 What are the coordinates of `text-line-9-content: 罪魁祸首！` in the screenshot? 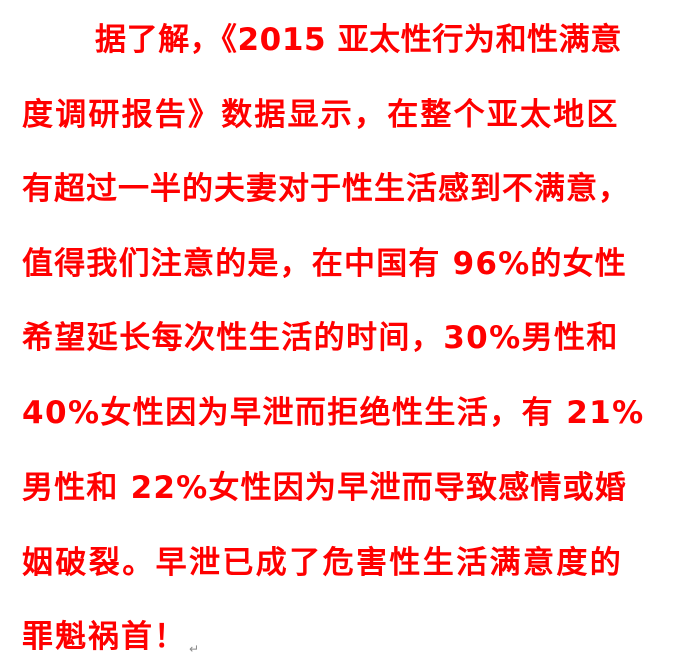 It's located at (104, 637).